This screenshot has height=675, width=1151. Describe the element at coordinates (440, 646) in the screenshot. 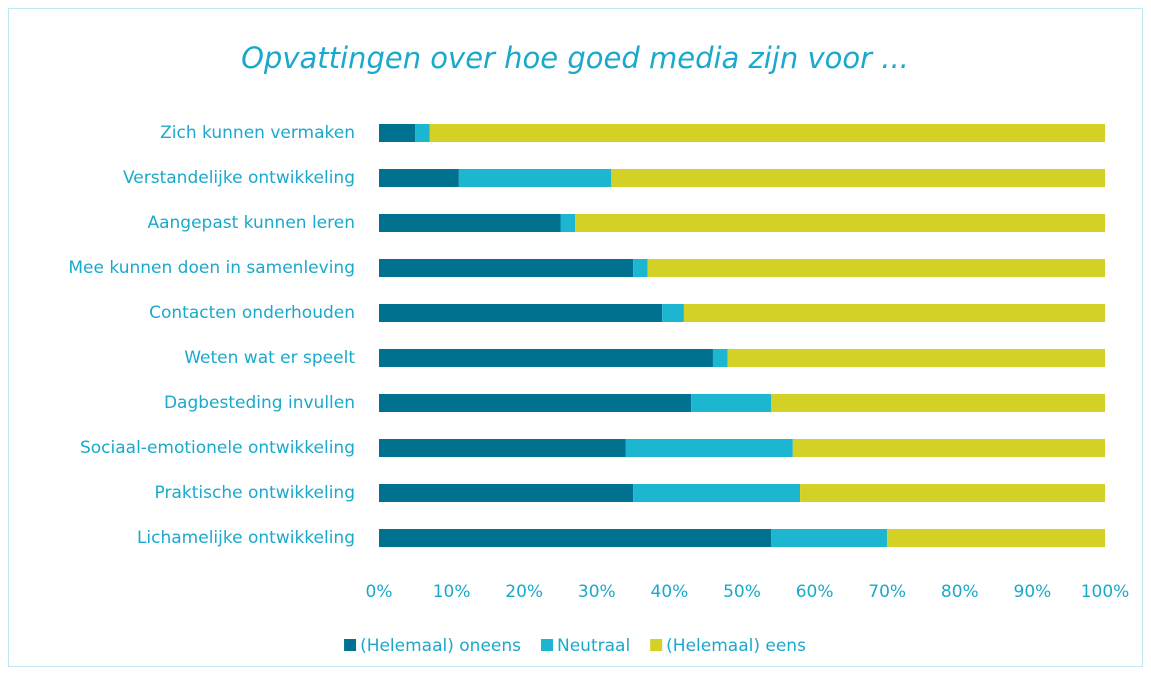

I see `legend-label: (Helemaal) oneens` at that location.